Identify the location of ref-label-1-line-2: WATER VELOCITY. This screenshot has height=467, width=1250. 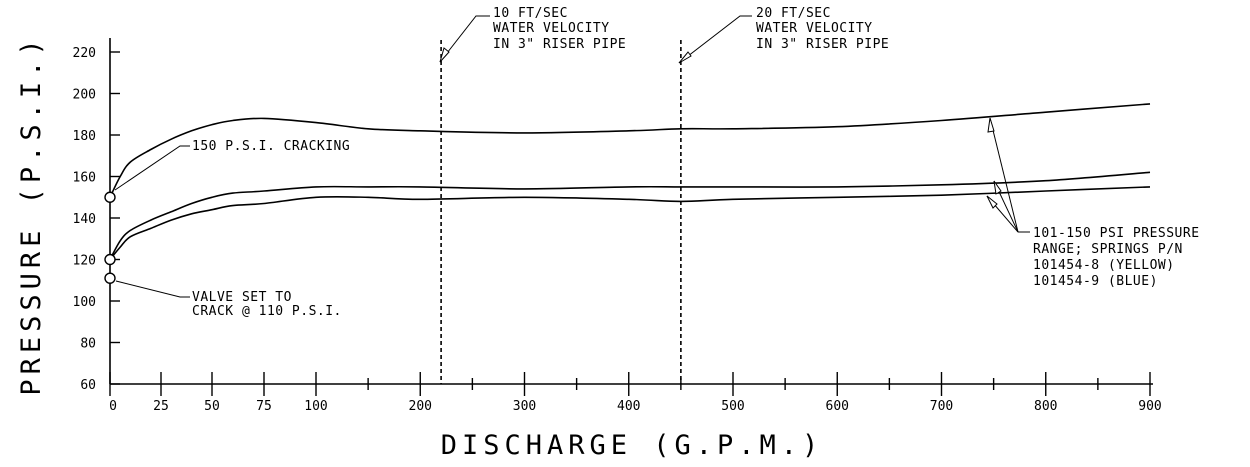
(551, 28).